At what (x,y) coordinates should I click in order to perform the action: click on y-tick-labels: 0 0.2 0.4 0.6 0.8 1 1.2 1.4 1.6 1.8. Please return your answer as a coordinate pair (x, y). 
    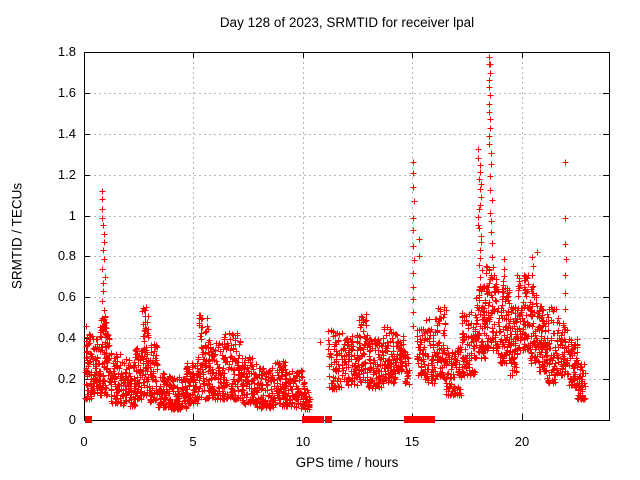
    Looking at the image, I should click on (67, 235).